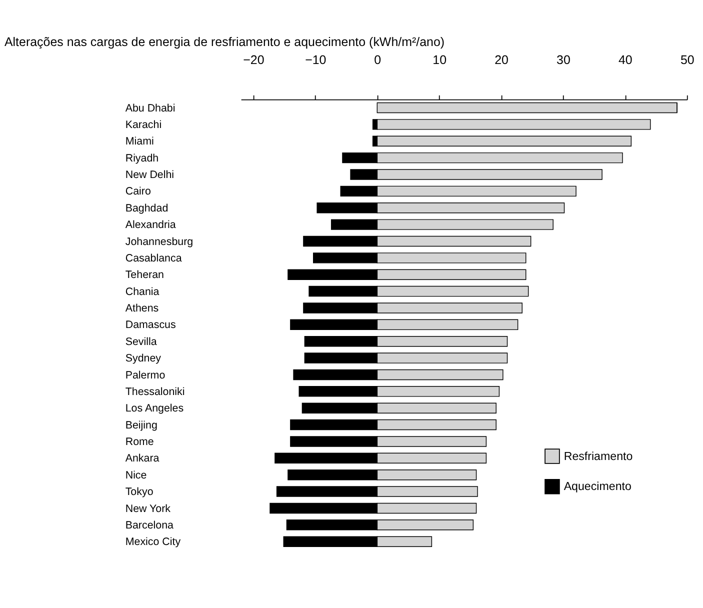 Image resolution: width=703 pixels, height=608 pixels. I want to click on legend-label: Resfriamento, so click(598, 456).